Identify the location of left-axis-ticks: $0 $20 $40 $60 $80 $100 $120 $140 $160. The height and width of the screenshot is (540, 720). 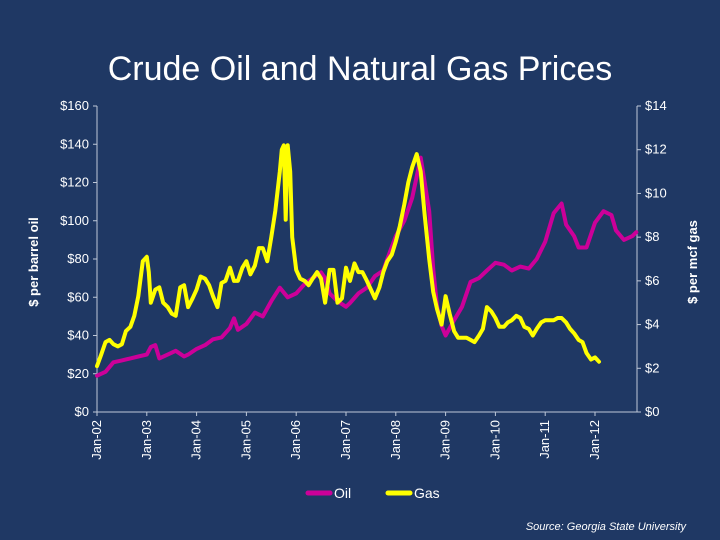
(78, 258).